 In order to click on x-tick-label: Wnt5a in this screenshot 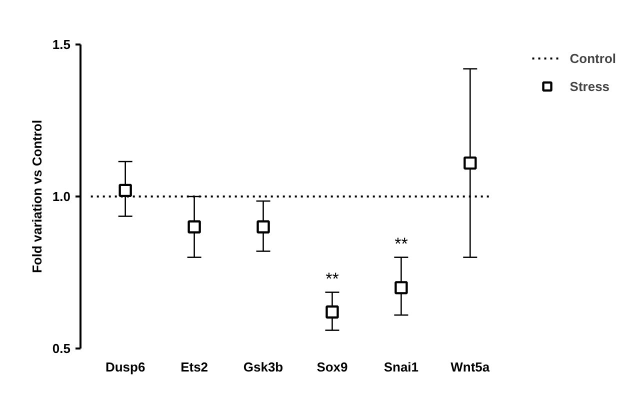, I will do `click(470, 367)`.